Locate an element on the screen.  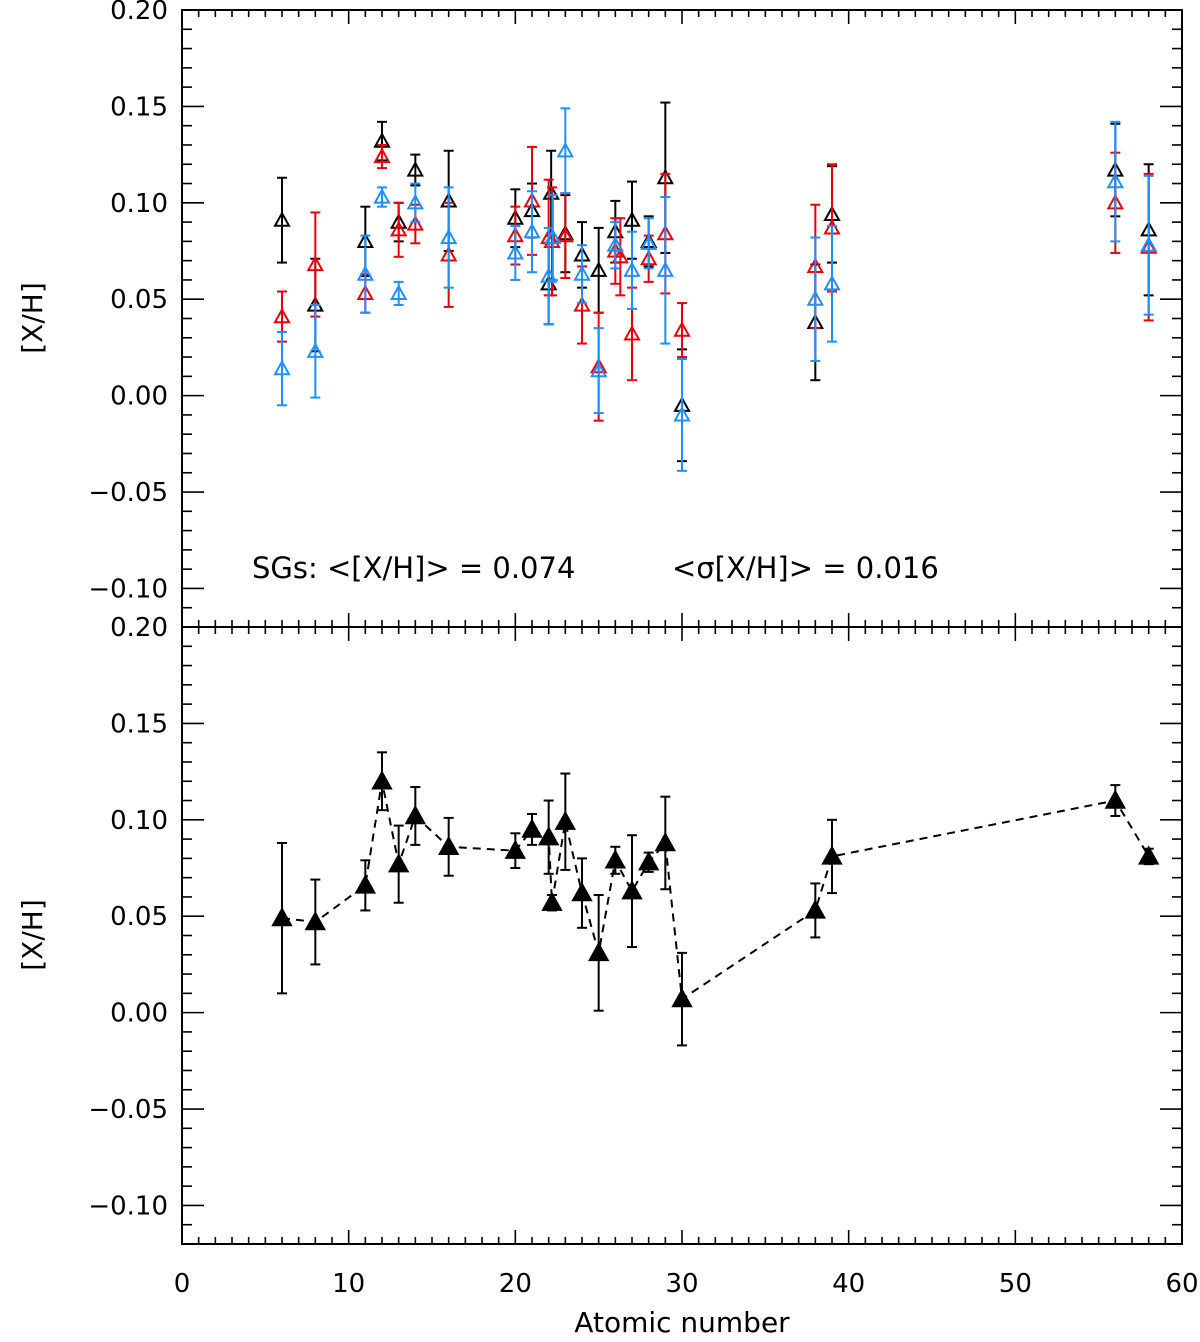
x-tick-label: 20 is located at coordinates (515, 1284).